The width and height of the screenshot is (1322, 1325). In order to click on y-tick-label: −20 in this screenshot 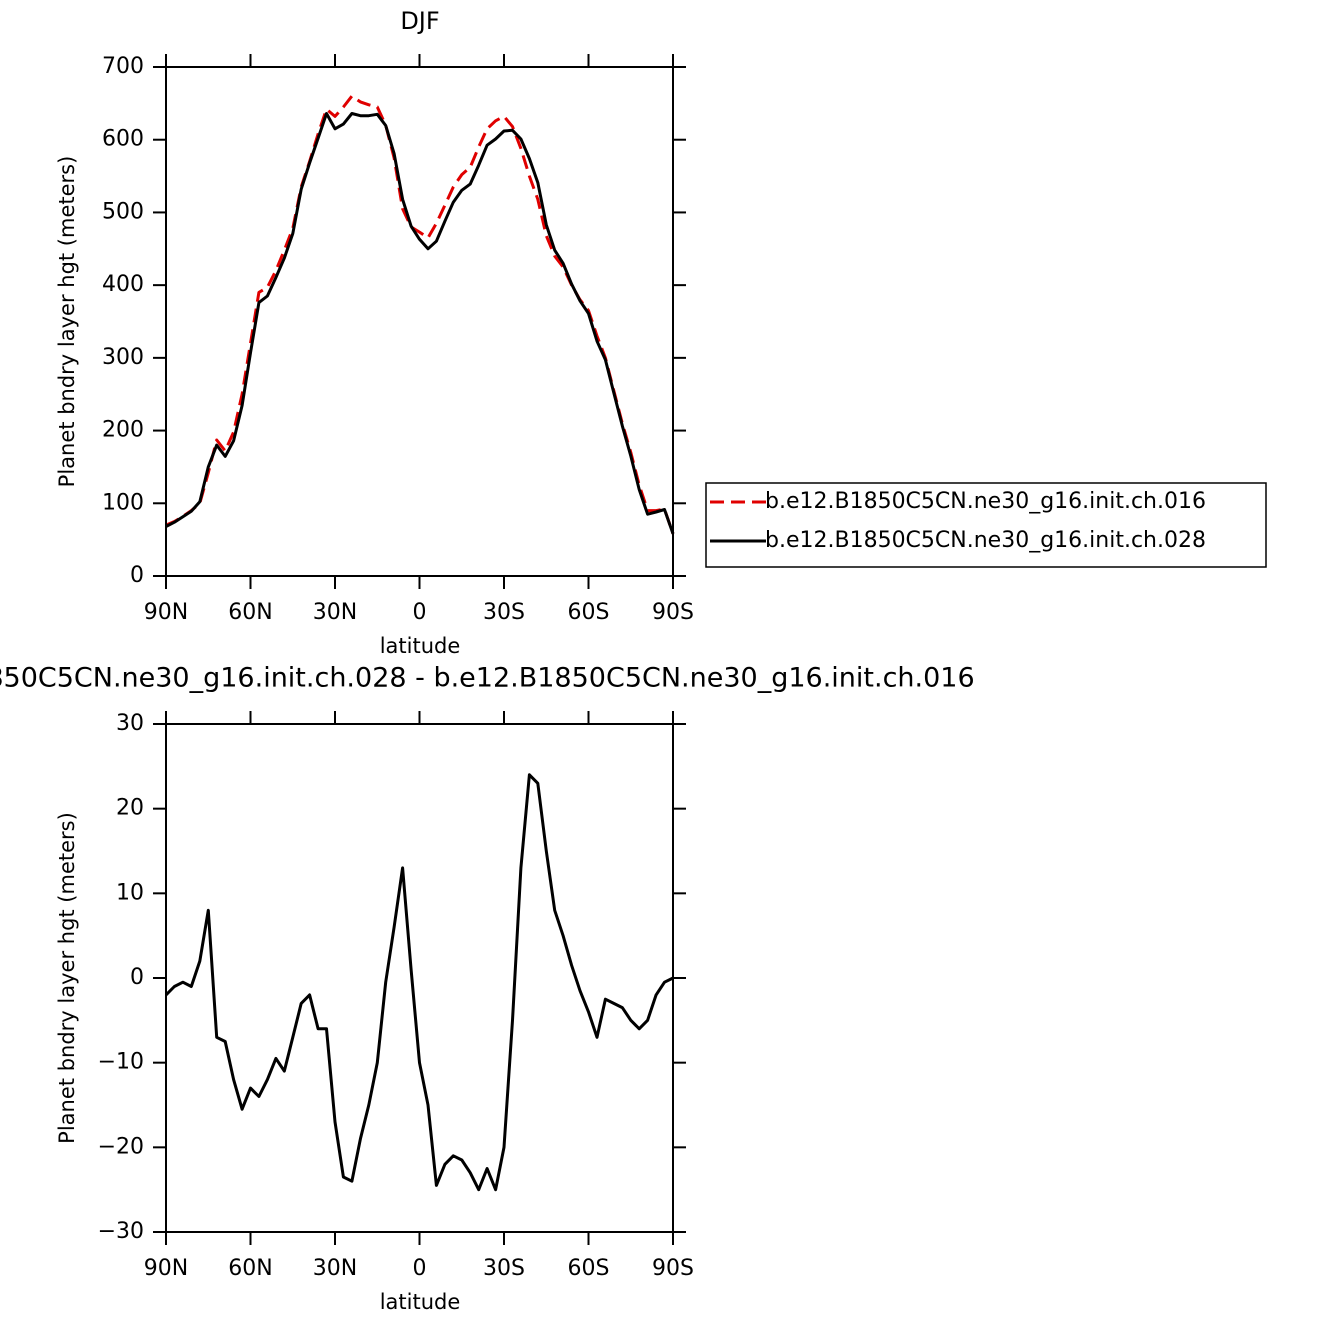, I will do `click(121, 1146)`.